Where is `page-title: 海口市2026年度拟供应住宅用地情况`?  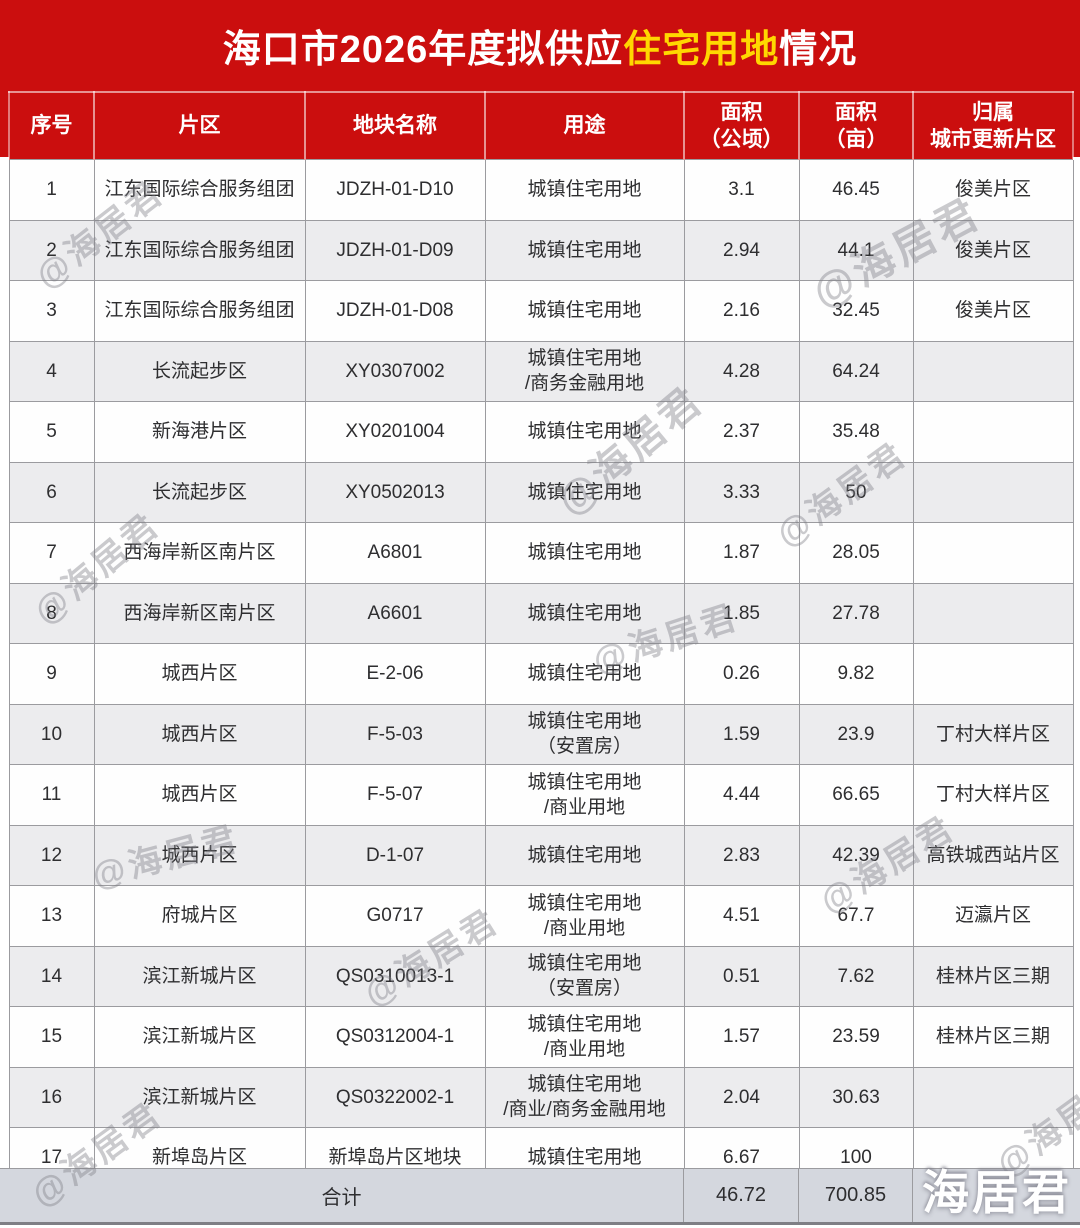 page-title: 海口市2026年度拟供应住宅用地情况 is located at coordinates (540, 45).